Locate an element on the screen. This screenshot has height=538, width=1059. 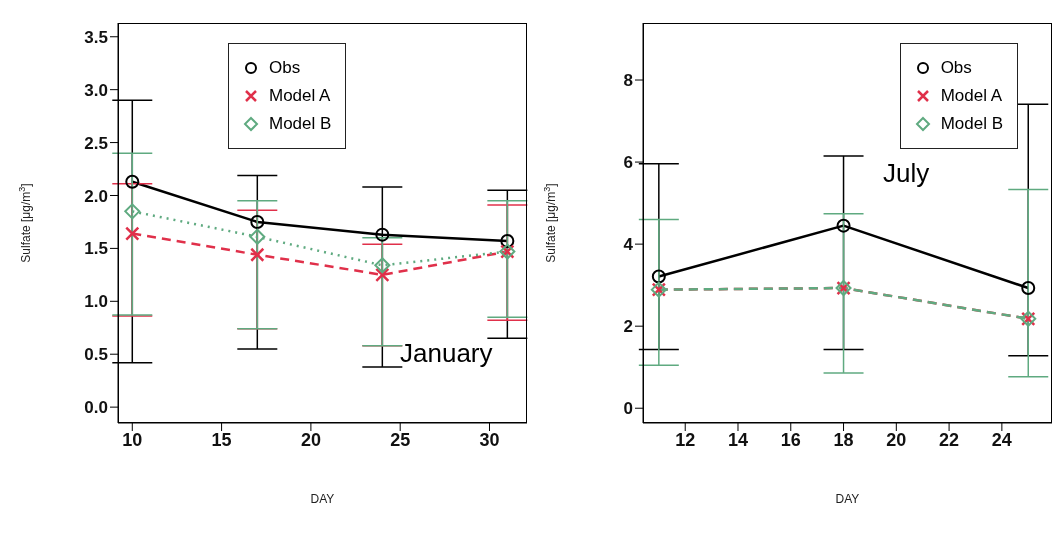
x-tick-label: 24 is located at coordinates (1001, 439).